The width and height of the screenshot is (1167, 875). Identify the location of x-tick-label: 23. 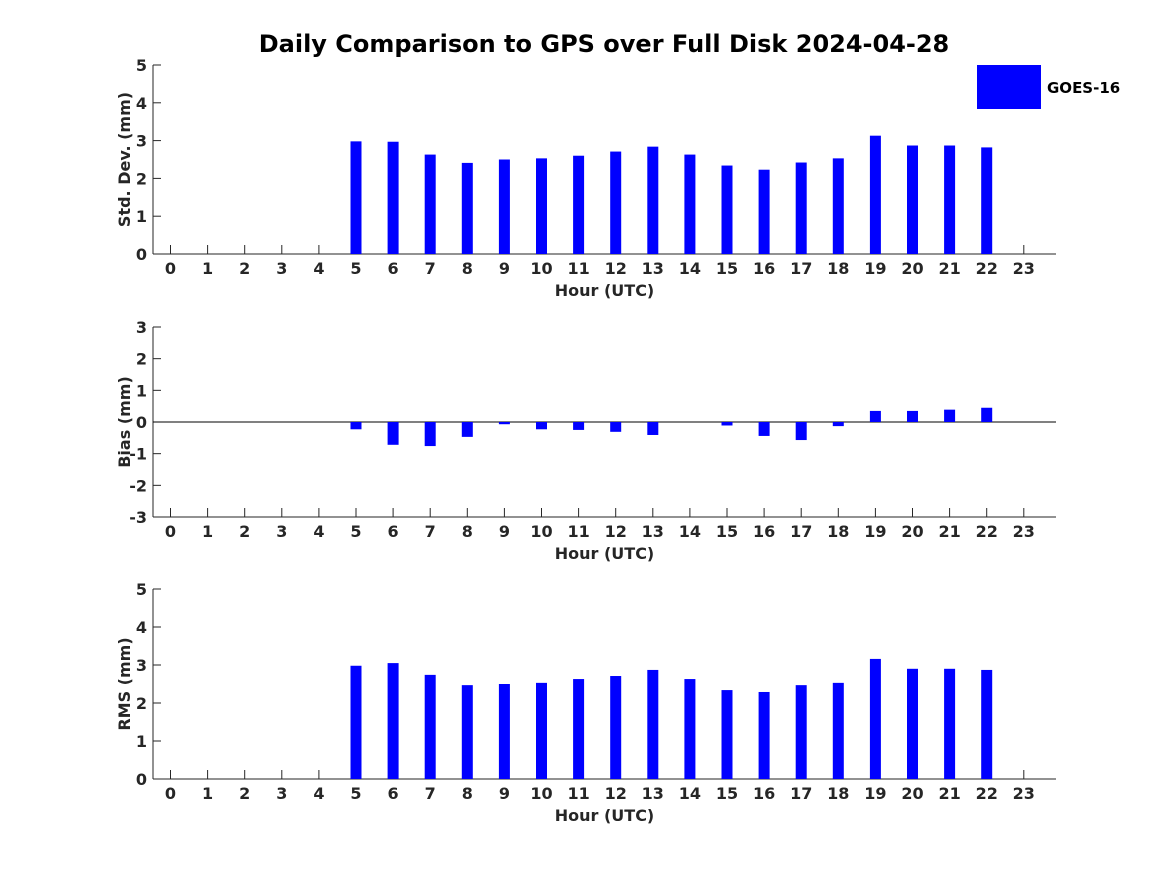
(1024, 531).